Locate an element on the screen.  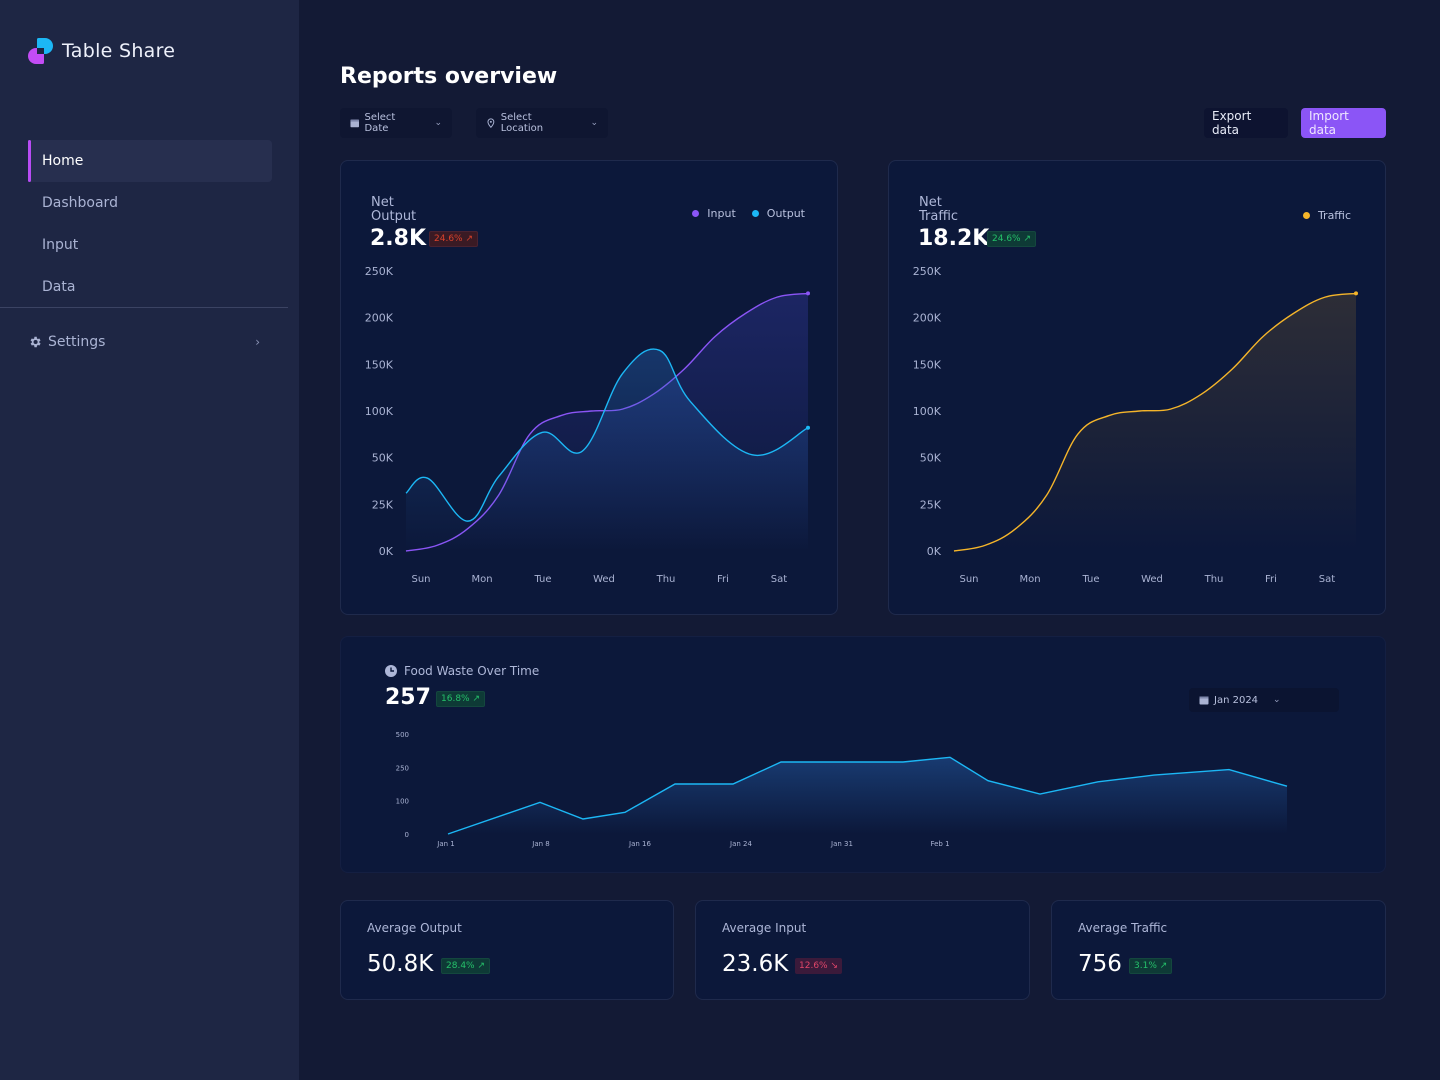
stat-change-badge: 3.1% ↗ is located at coordinates (1151, 966).